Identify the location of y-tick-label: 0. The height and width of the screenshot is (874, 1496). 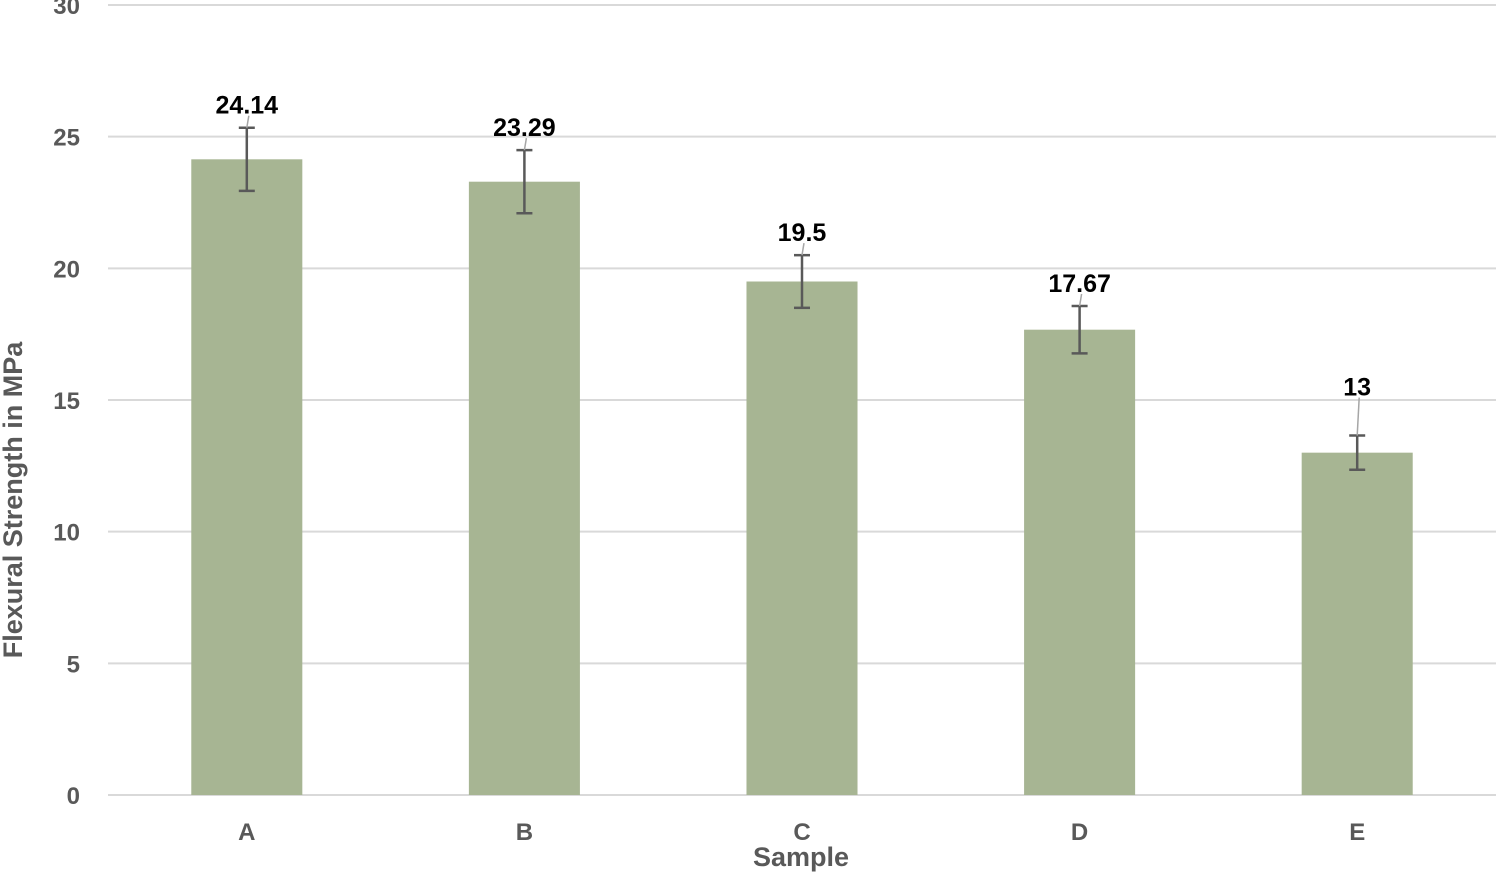
(73, 796).